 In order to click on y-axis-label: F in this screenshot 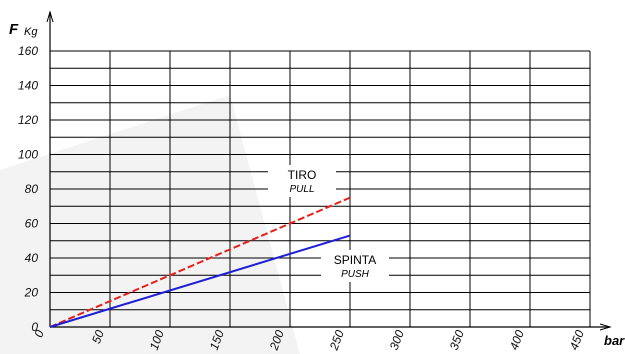, I will do `click(14, 29)`.